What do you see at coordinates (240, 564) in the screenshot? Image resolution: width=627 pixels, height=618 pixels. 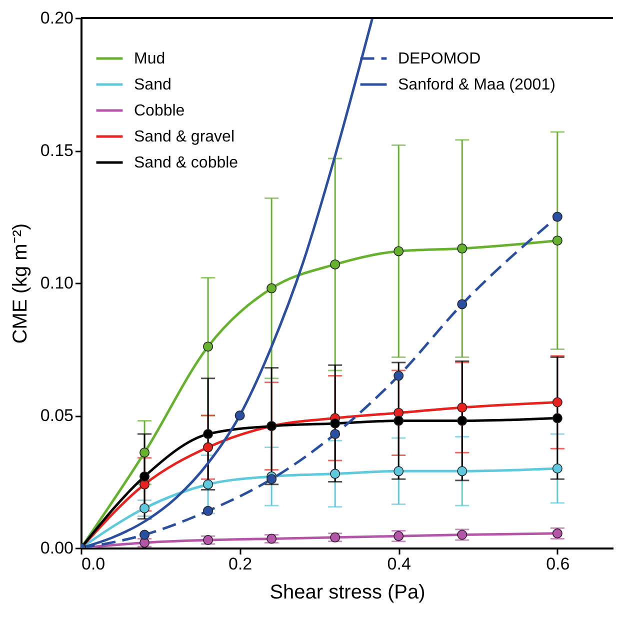 I see `x-tick-label: 0.2` at bounding box center [240, 564].